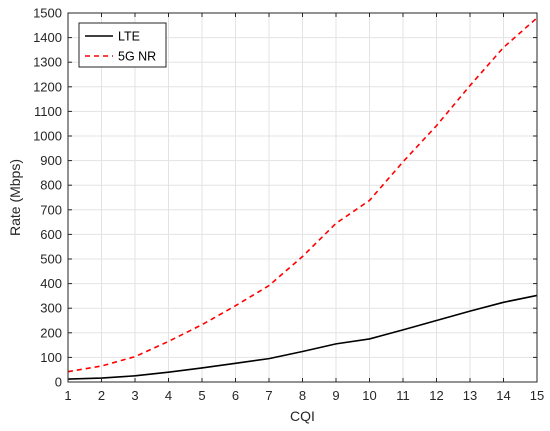  I want to click on y-tick-label: 1400, so click(47, 37).